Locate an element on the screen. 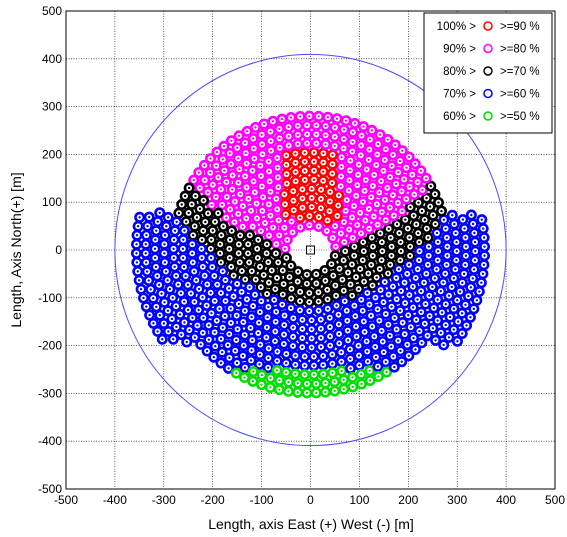 This screenshot has height=537, width=567. y-tick-label: 300 is located at coordinates (52, 107).